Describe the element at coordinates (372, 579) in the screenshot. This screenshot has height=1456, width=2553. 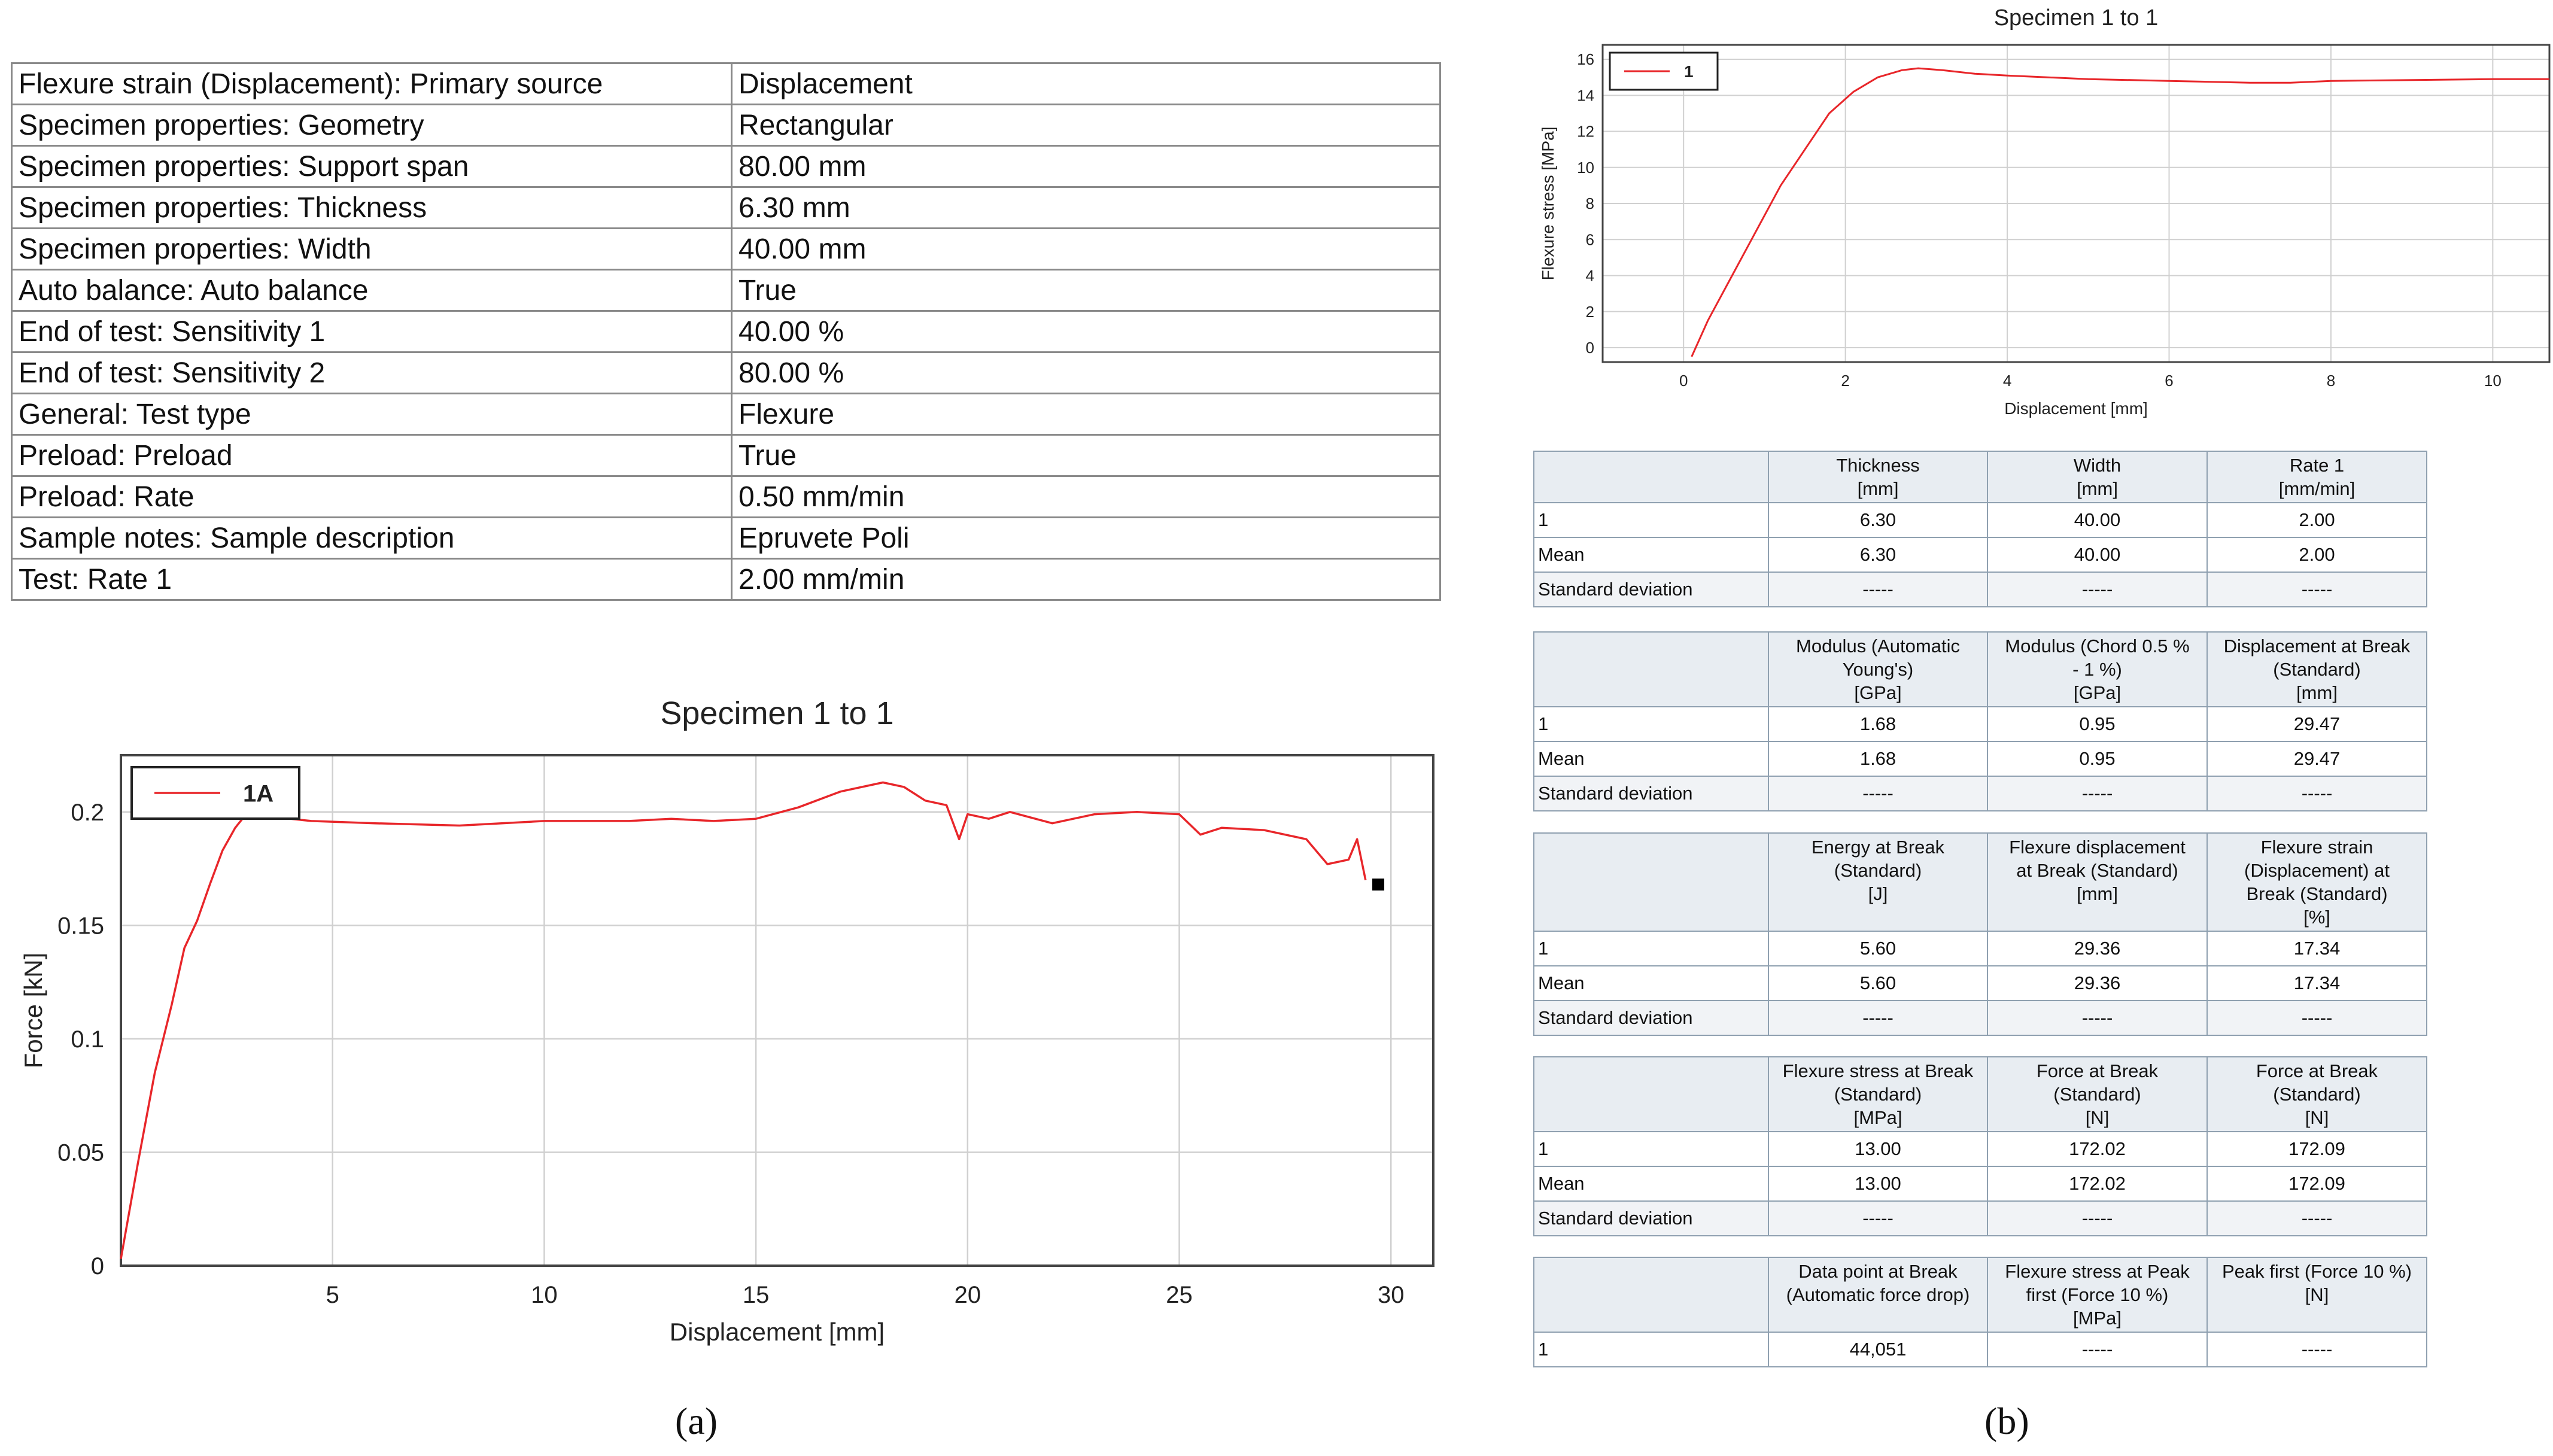
I see `parameter-key: Test: Rate 1` at that location.